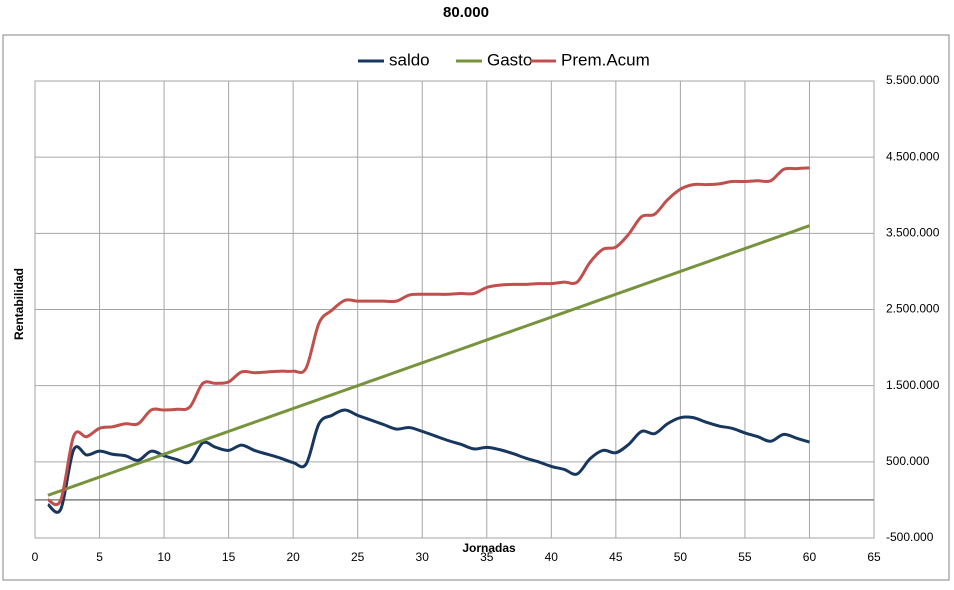  Describe the element at coordinates (428, 461) in the screenshot. I see `series-line` at that location.